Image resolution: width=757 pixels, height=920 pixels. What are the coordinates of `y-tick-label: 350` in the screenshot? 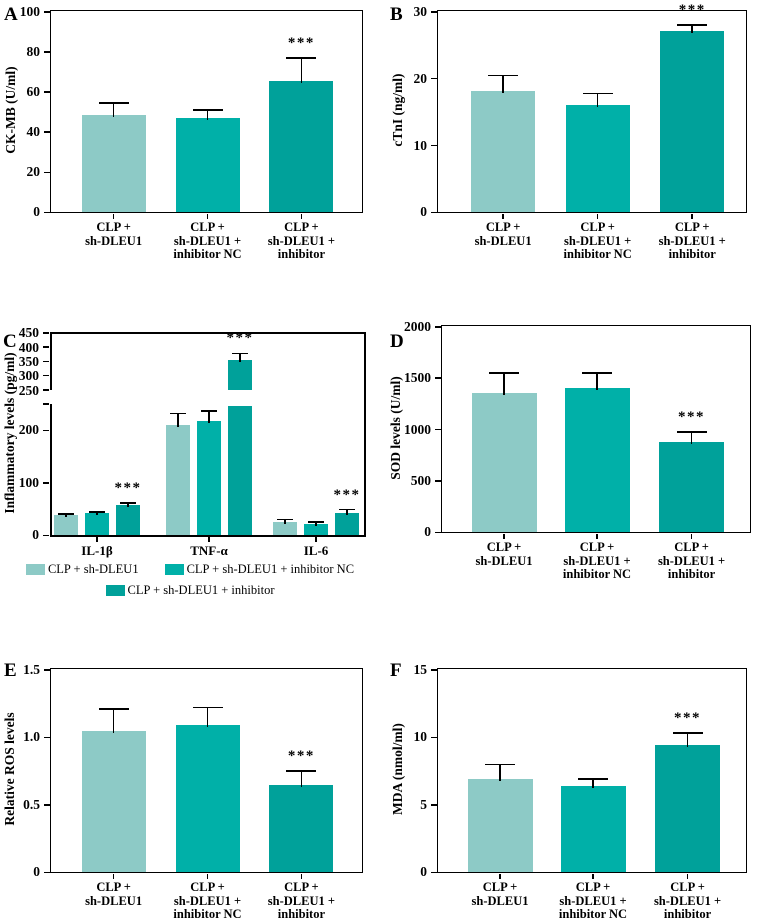 It's located at (28, 361).